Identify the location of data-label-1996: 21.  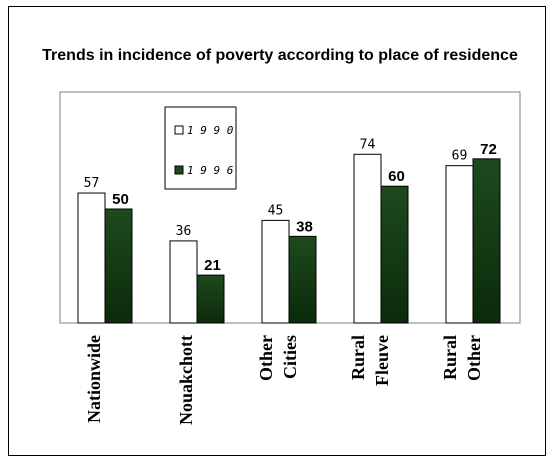
(212, 265).